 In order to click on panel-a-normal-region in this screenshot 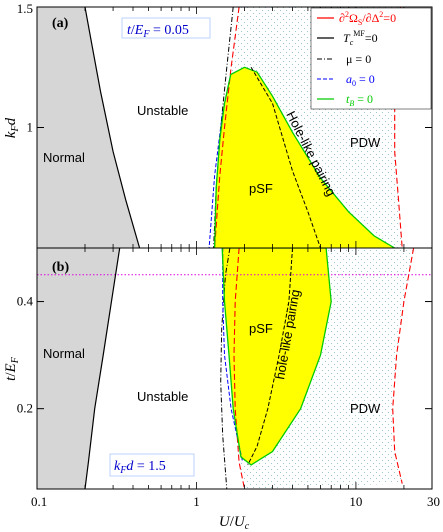, I will do `click(88, 127)`.